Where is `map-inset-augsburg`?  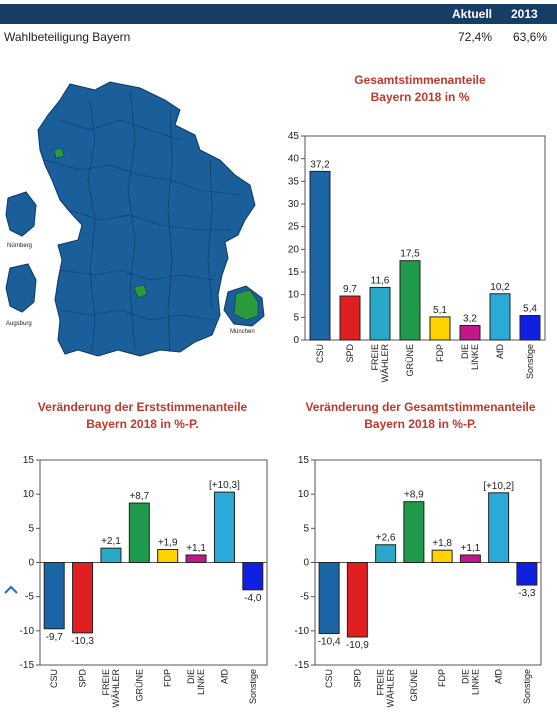
map-inset-augsburg is located at coordinates (21, 288).